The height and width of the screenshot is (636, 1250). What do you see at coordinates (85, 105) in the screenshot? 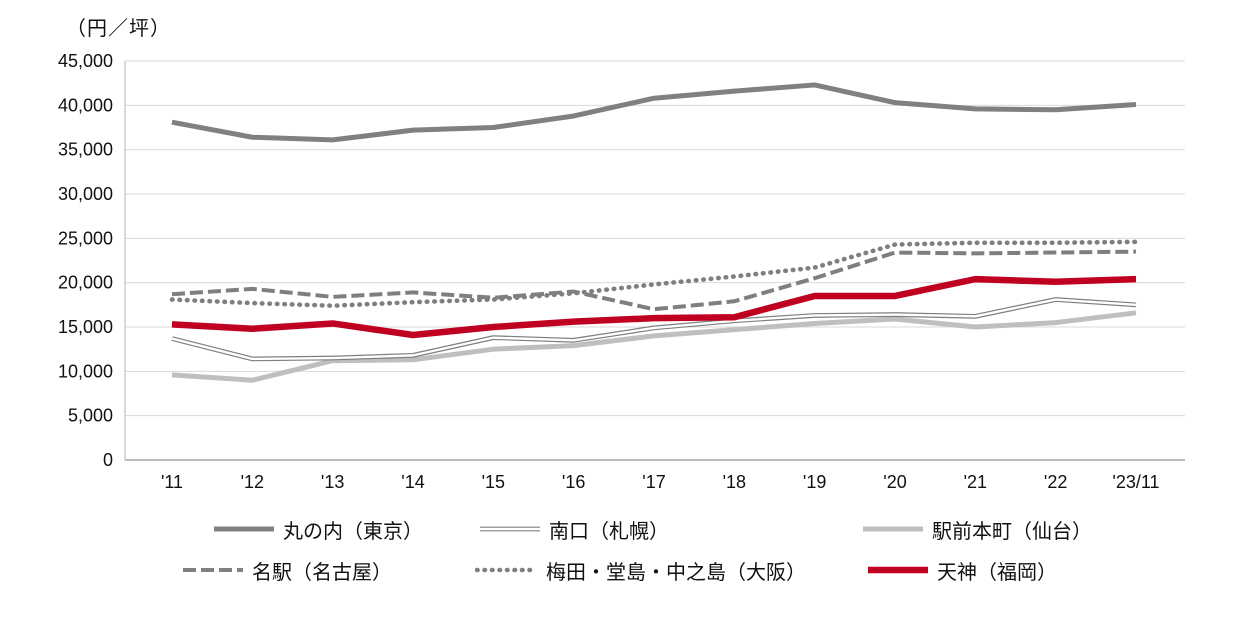
I see `y-tick-label: 40,000` at bounding box center [85, 105].